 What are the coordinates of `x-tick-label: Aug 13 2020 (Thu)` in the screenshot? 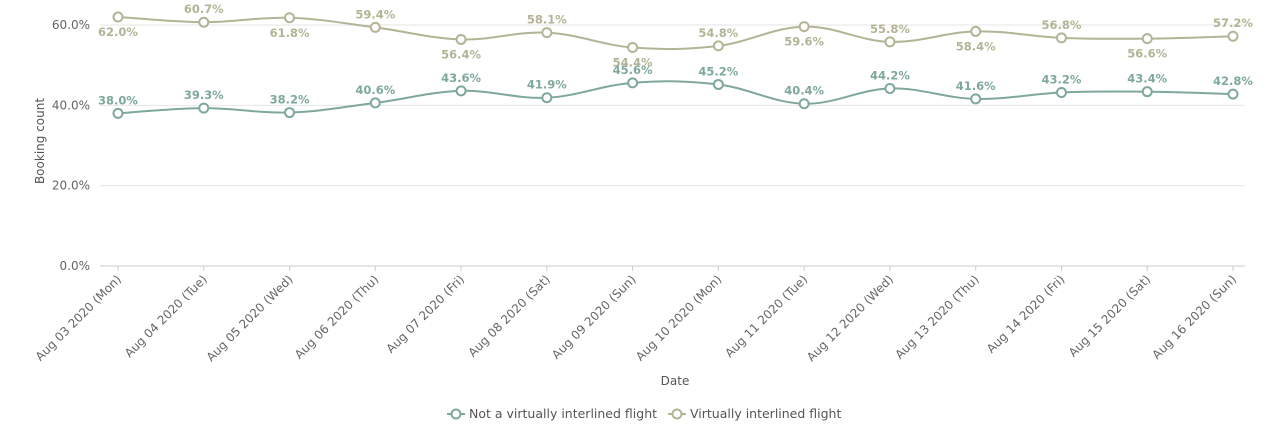 It's located at (937, 317).